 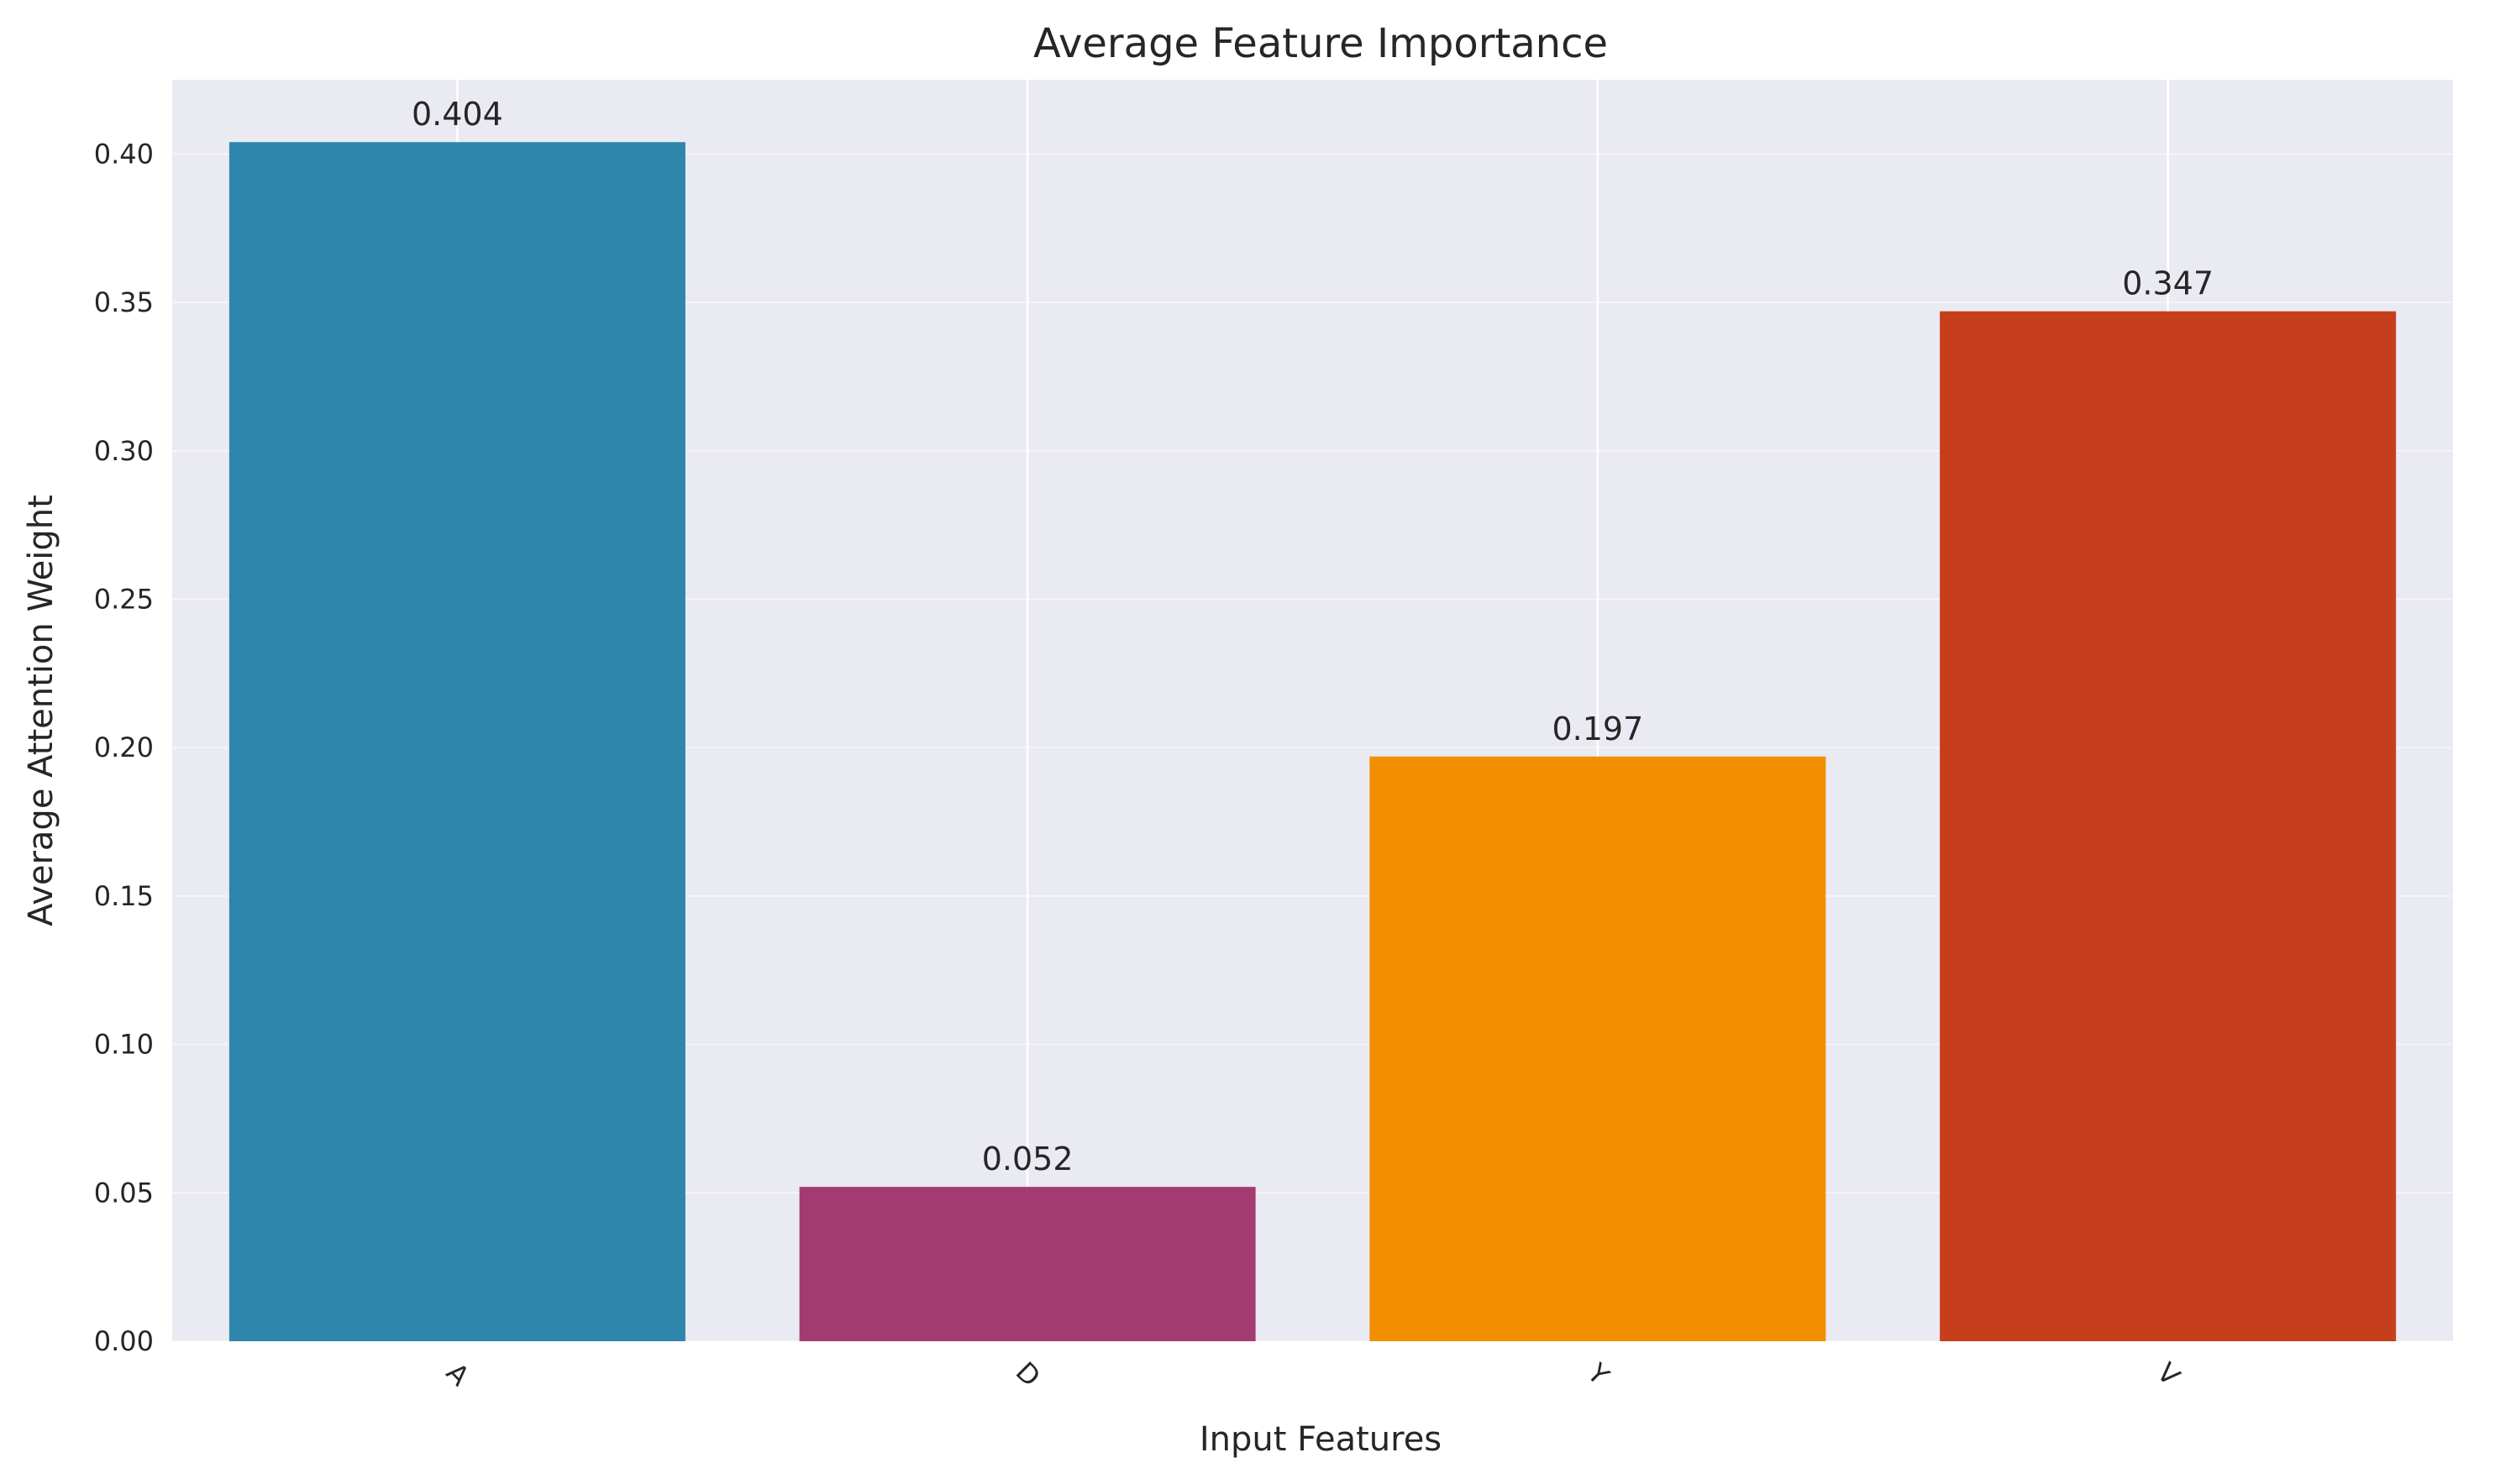 I want to click on bar-A, so click(x=456, y=742).